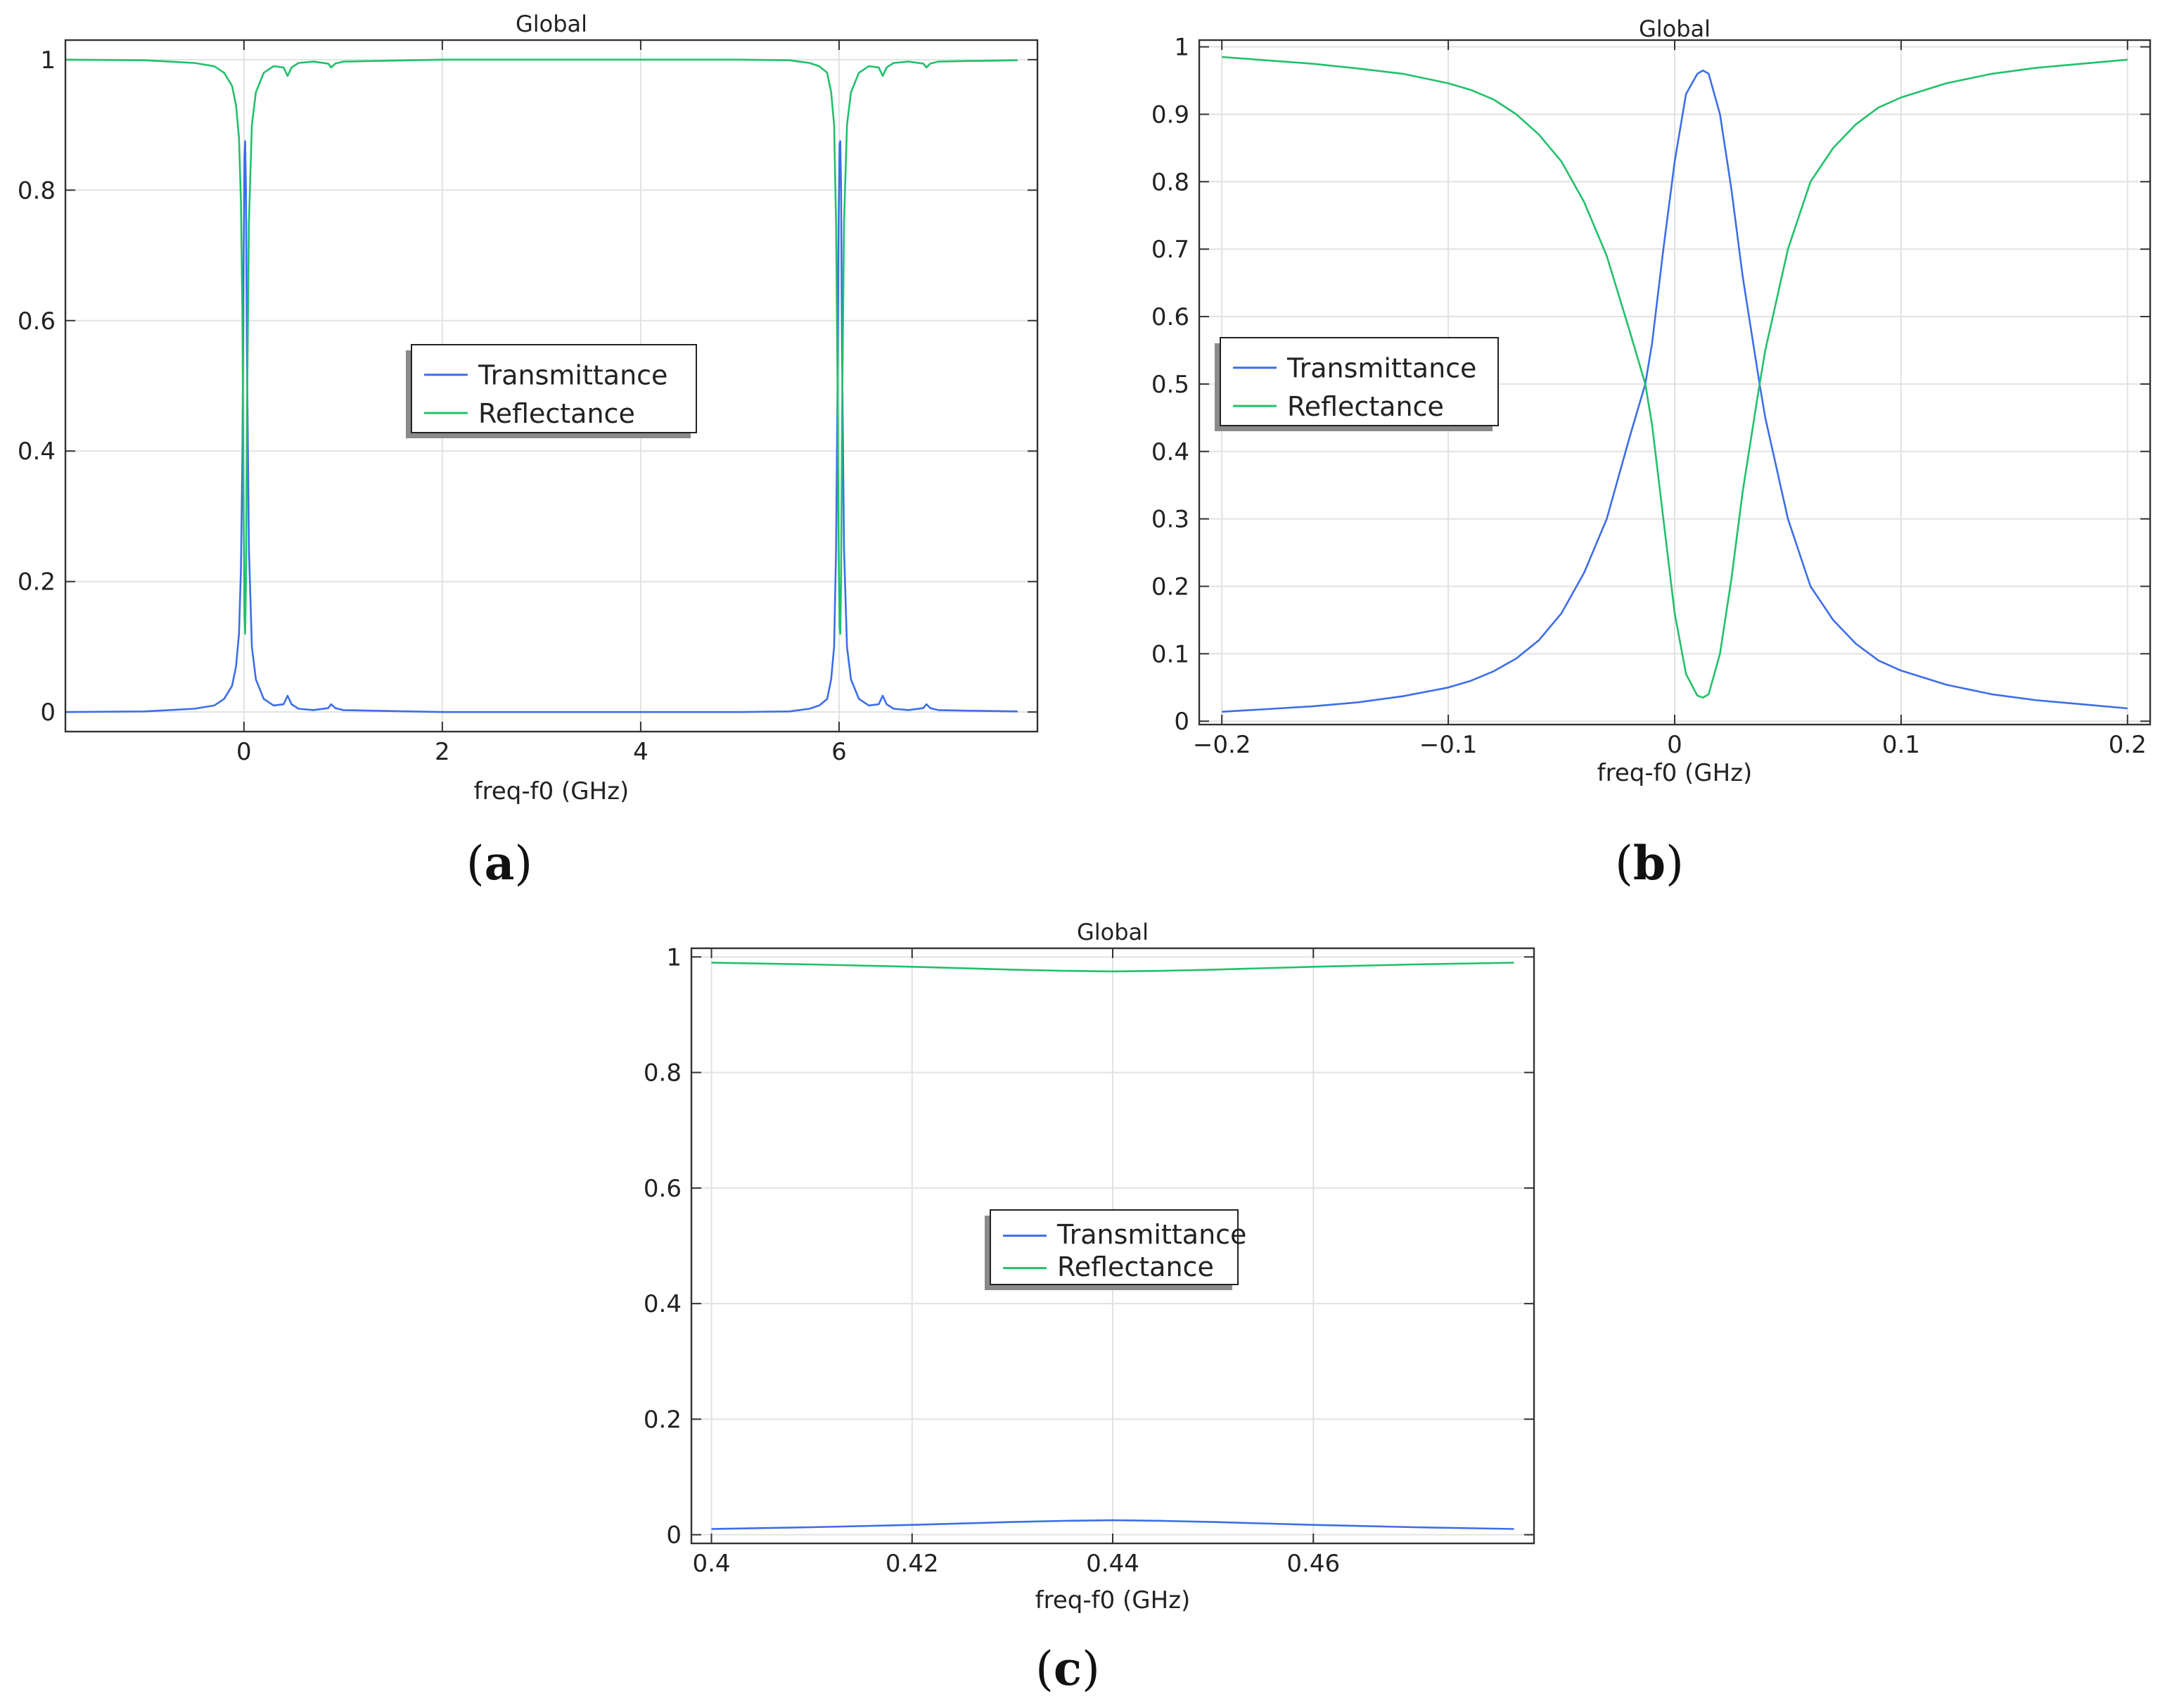 The height and width of the screenshot is (1708, 2160). I want to click on caption-letter: b, so click(1649, 863).